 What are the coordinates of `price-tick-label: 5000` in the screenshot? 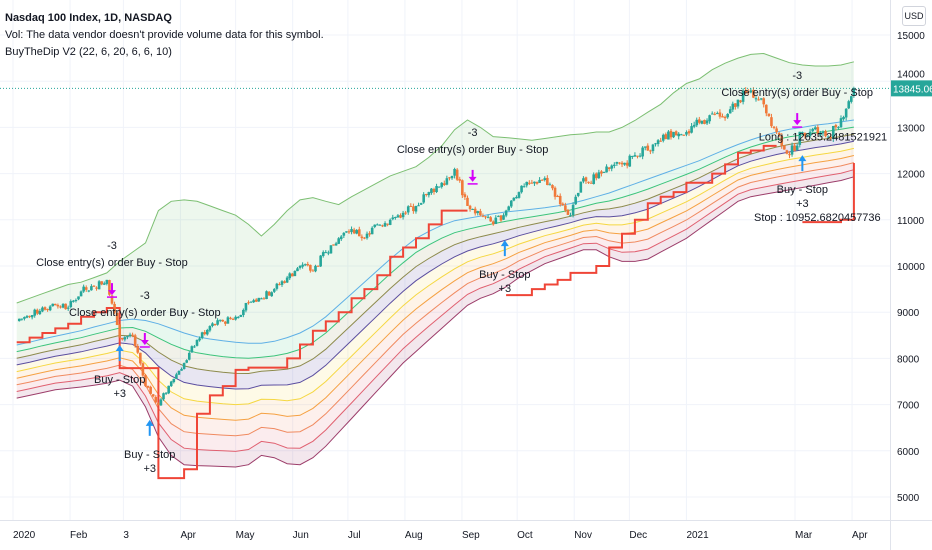 It's located at (908, 498).